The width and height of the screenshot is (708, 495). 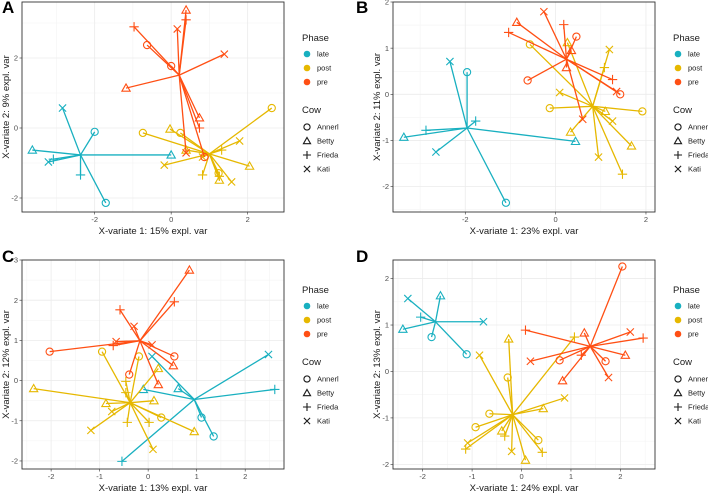 I want to click on y-tick-label: 2, so click(x=387, y=3).